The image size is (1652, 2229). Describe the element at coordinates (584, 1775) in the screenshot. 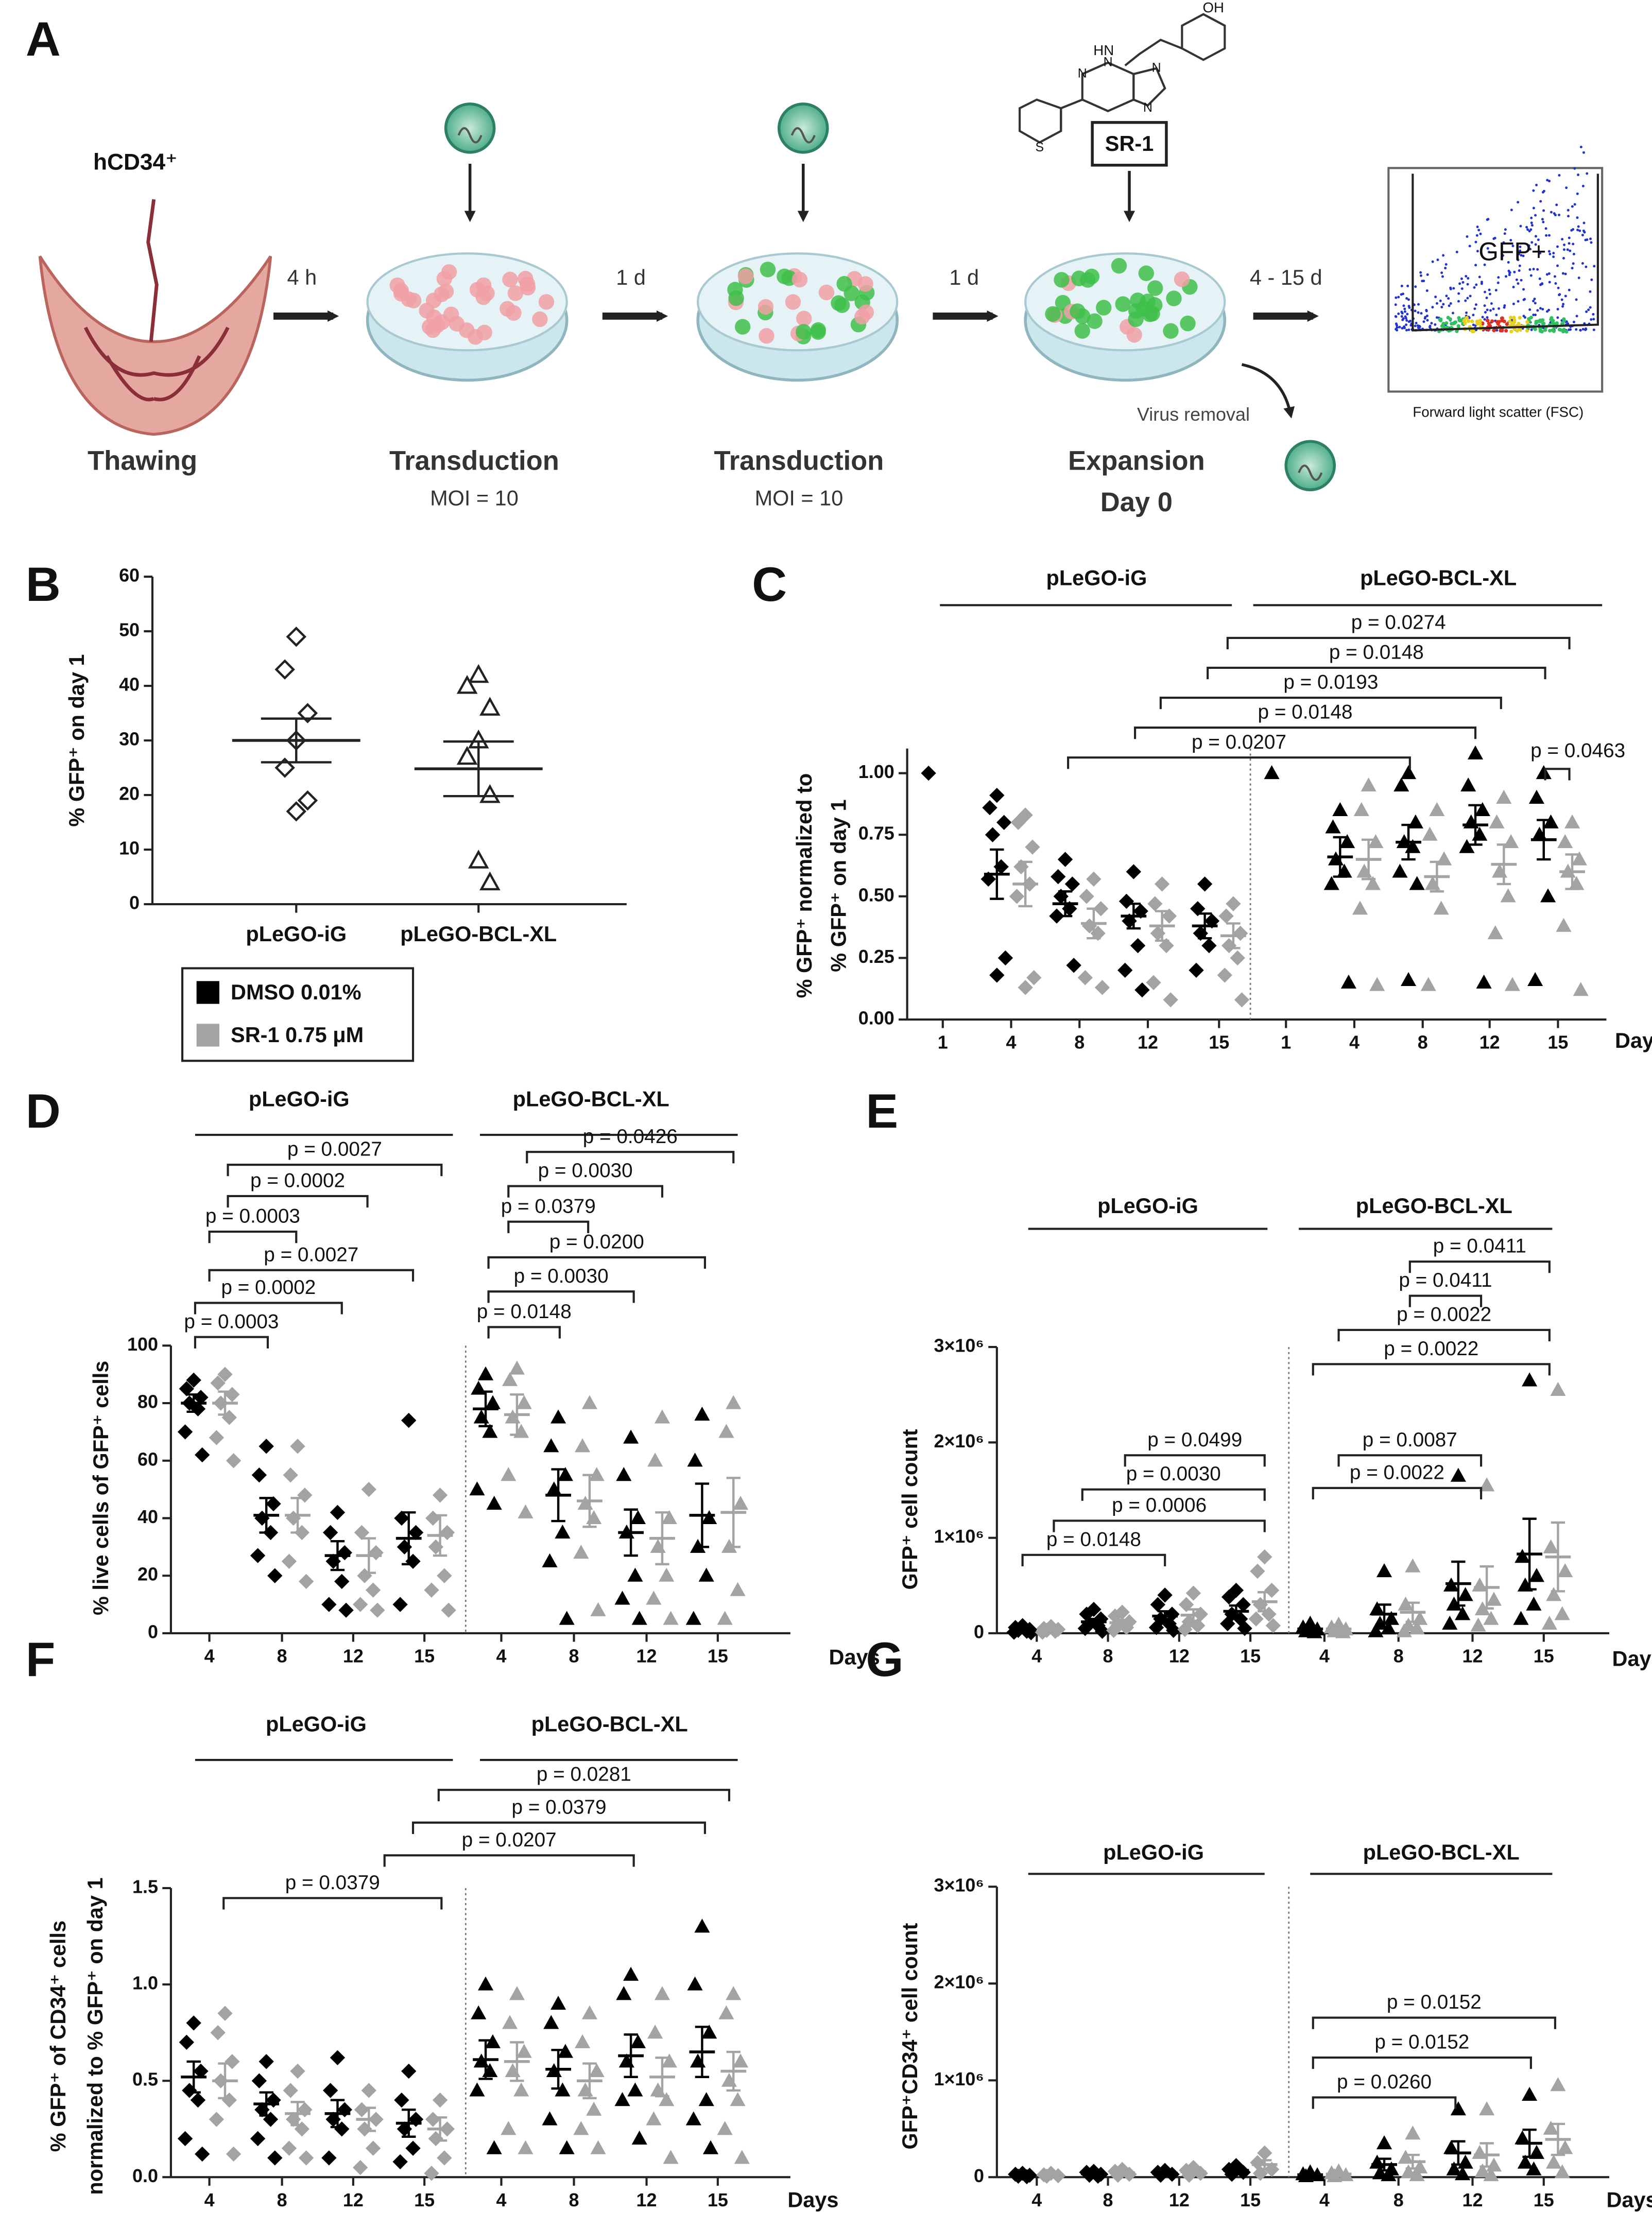

I see `p-value: p = 0.0281` at that location.